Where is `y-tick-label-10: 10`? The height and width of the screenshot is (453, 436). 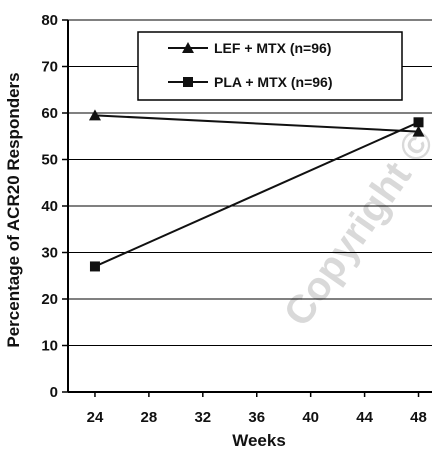 y-tick-label-10: 10 is located at coordinates (49, 346).